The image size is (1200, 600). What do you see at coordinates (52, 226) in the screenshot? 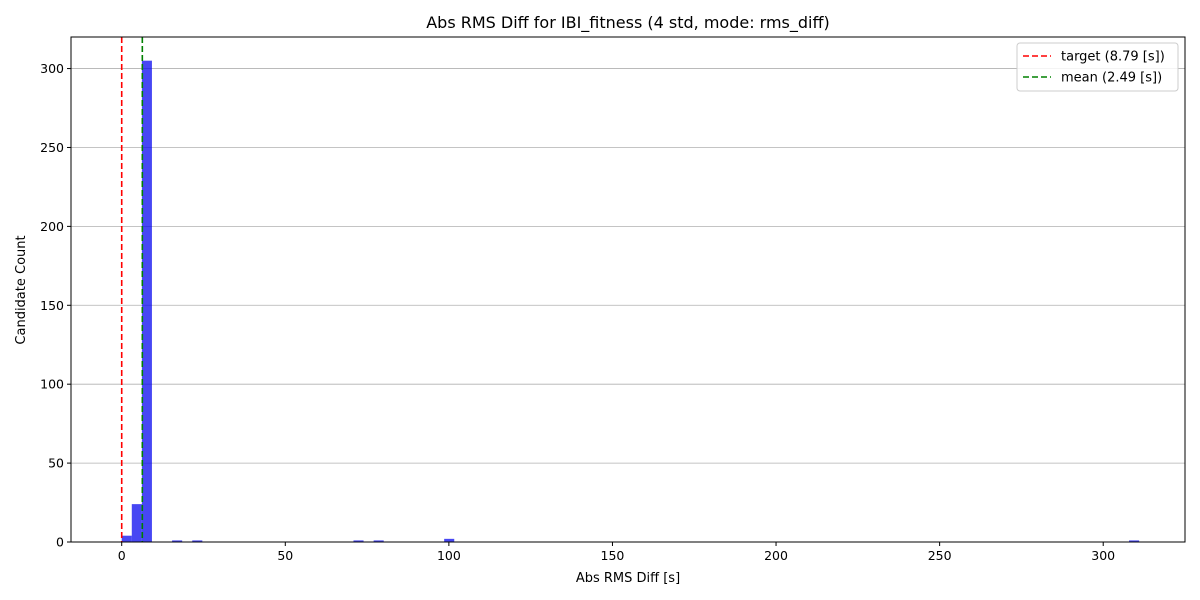
I see `y-tick-label: 200` at bounding box center [52, 226].